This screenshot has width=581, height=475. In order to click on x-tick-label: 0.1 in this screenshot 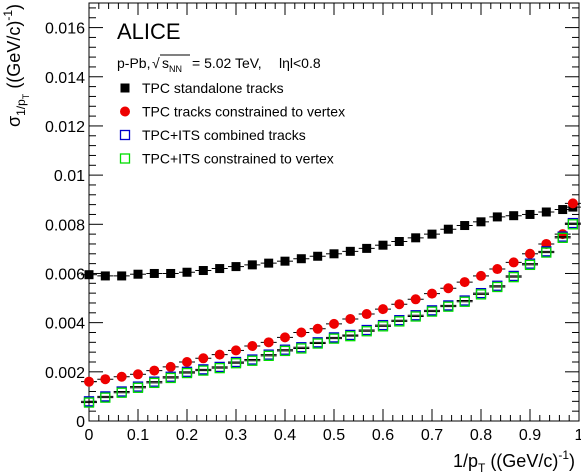, I will do `click(138, 435)`.